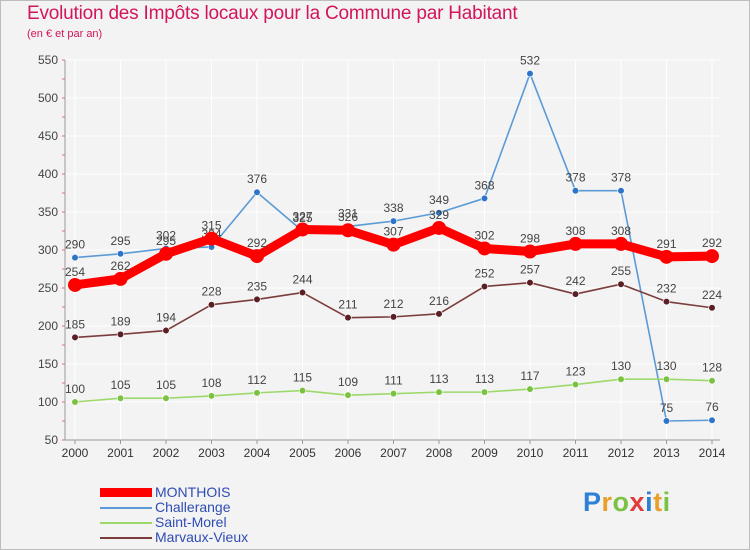  I want to click on legend-label: Challerange, so click(193, 507).